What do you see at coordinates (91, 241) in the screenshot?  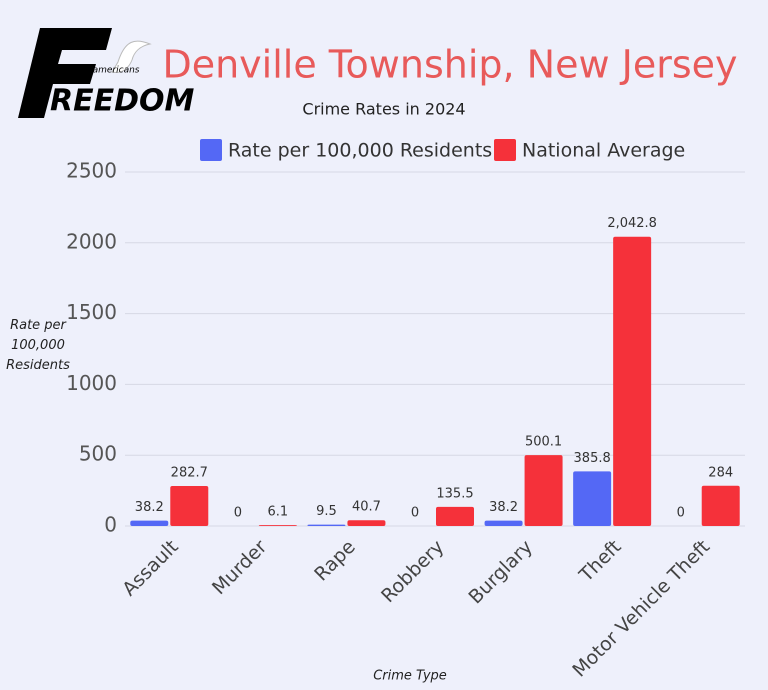 I see `y-tick-label: 2000` at bounding box center [91, 241].